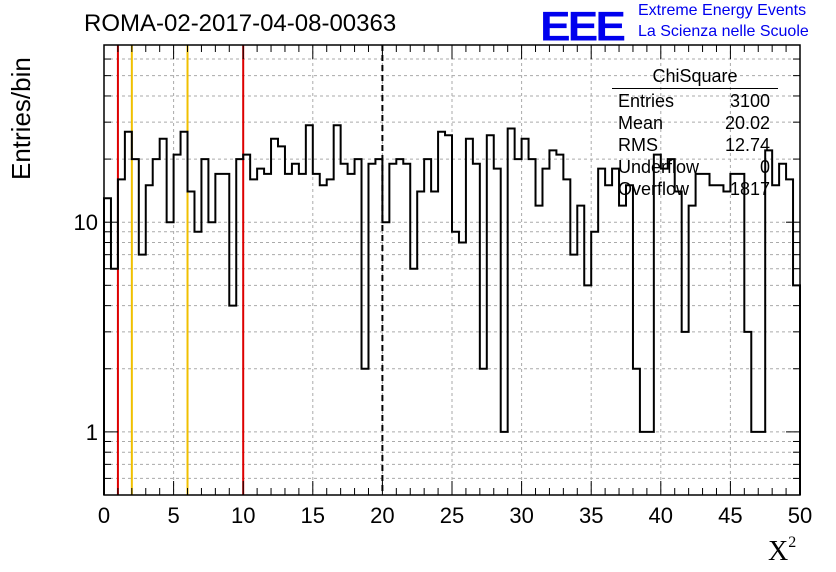  Describe the element at coordinates (722, 10) in the screenshot. I see `logo-line-1: Extreme Energy Events` at that location.